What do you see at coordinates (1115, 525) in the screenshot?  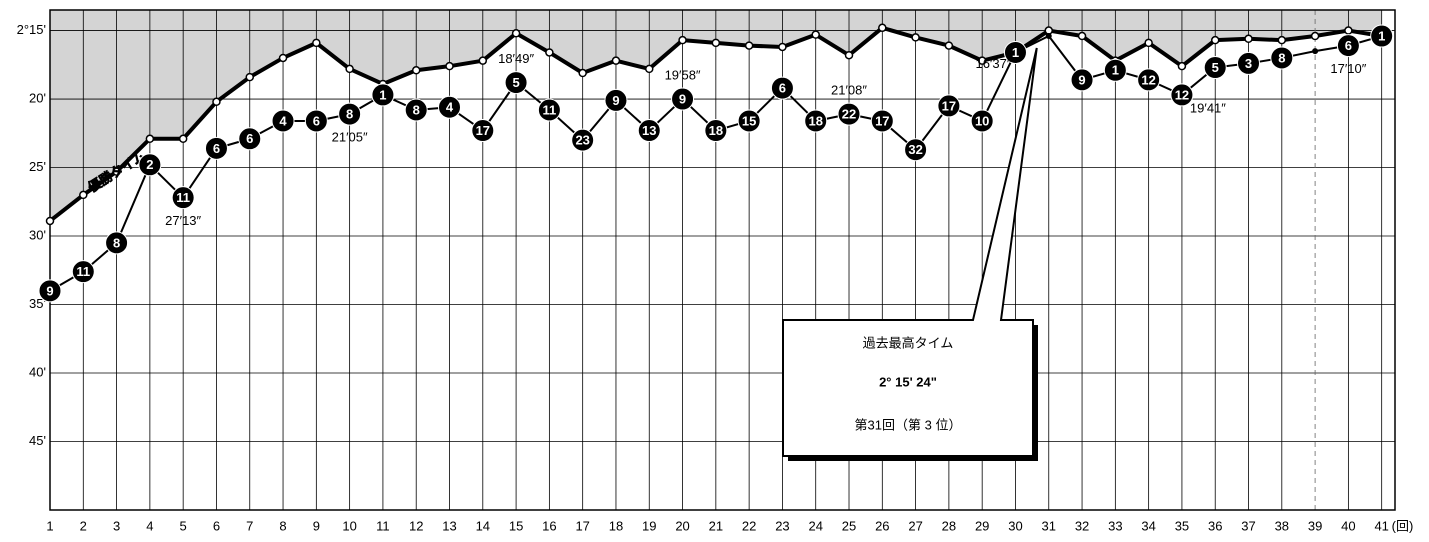 I see `x-tick-label: 33` at bounding box center [1115, 525].